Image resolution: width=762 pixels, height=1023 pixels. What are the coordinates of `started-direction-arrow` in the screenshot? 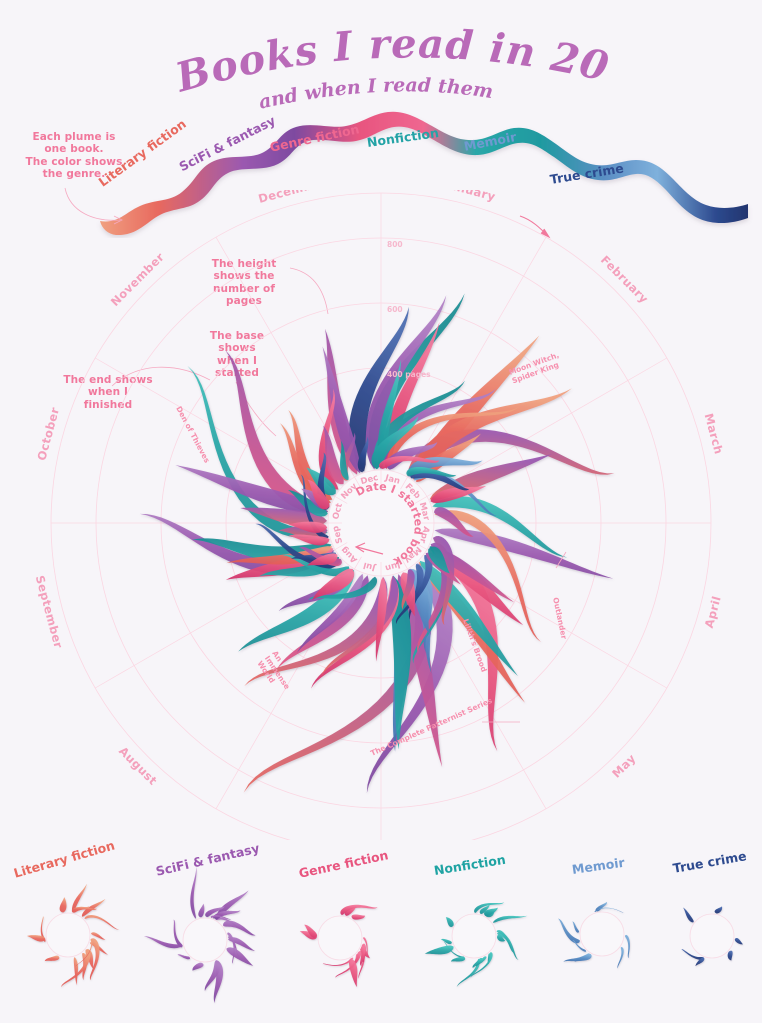 It's located at (369, 548).